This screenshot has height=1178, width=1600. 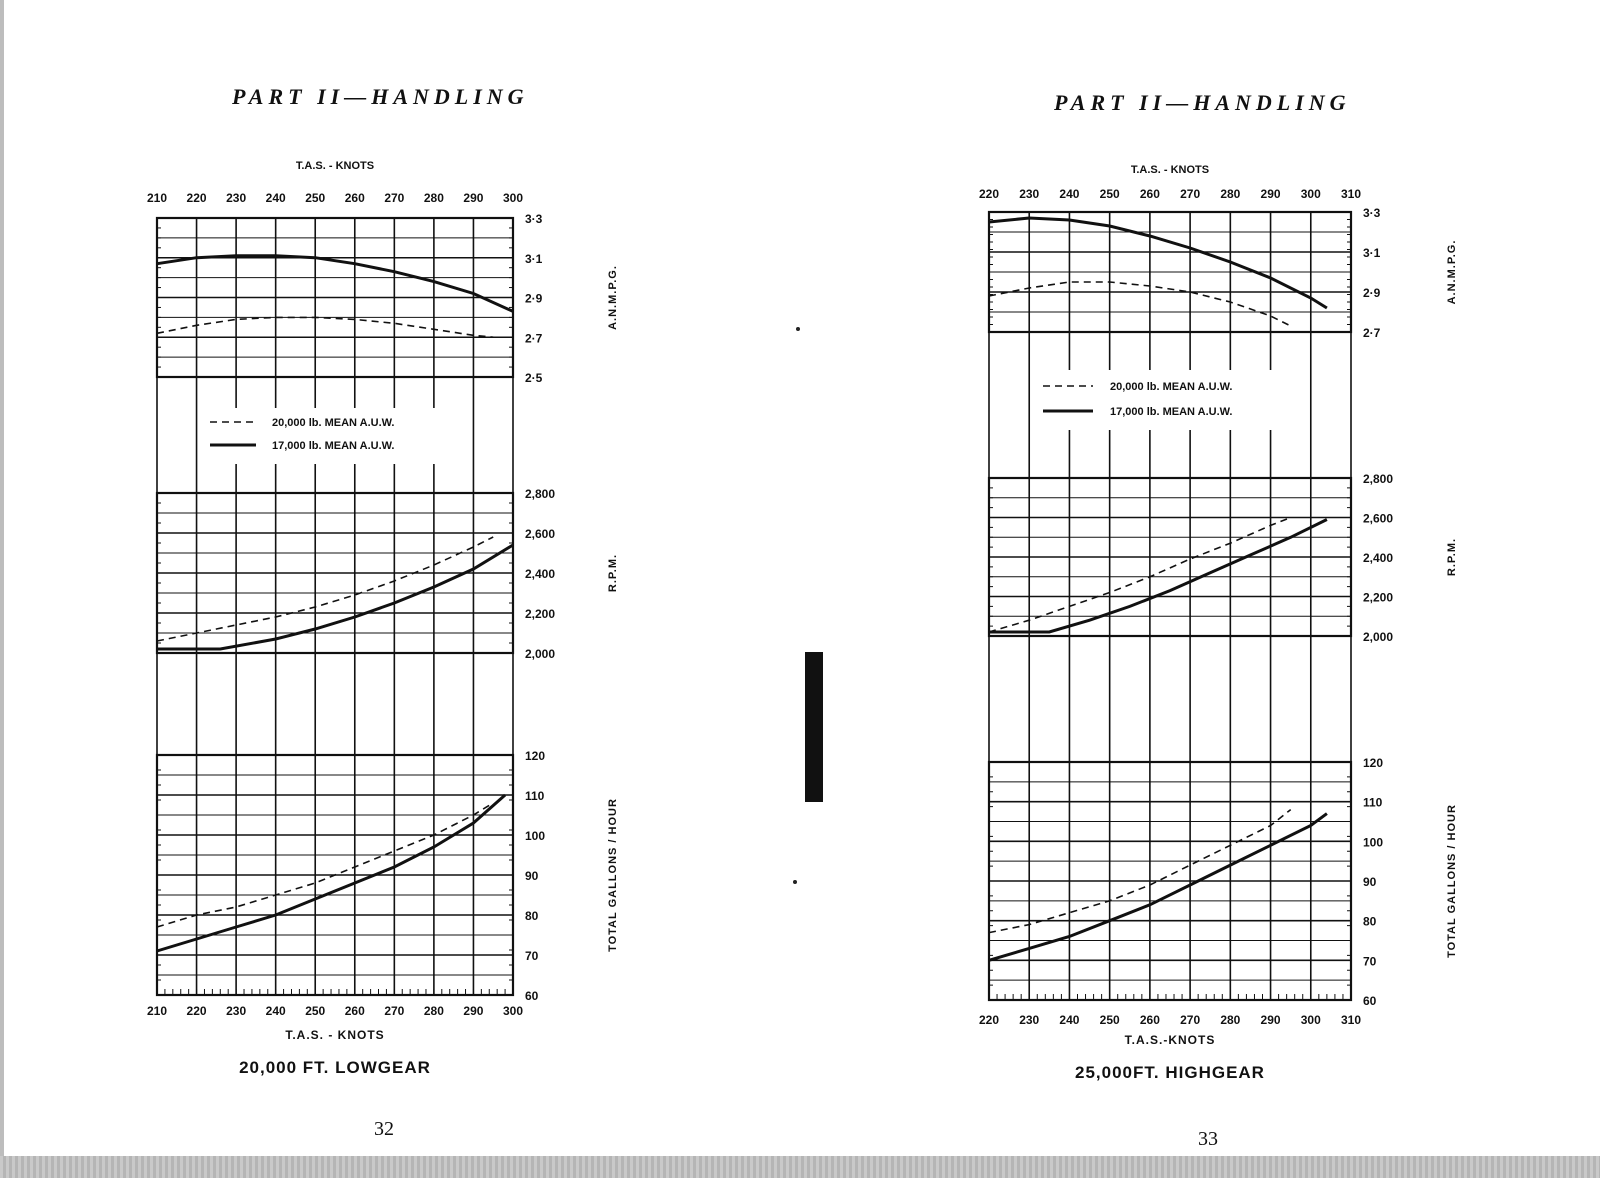 I want to click on y-tick-label: 2,800, so click(x=1378, y=479).